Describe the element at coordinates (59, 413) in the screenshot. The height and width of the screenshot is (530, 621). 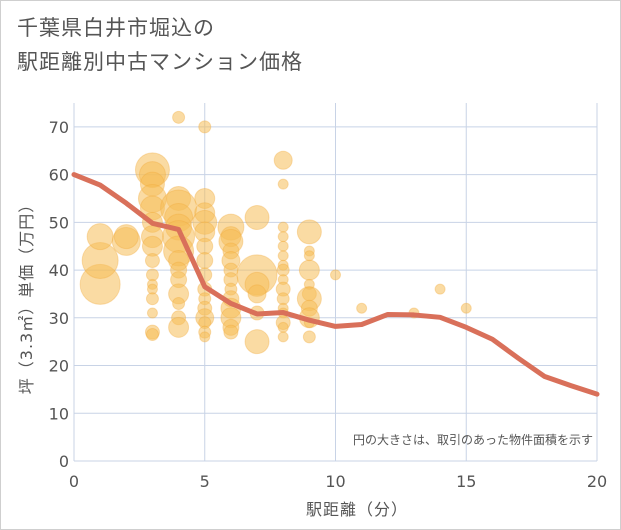
I see `y-tick-label-1: 10` at that location.